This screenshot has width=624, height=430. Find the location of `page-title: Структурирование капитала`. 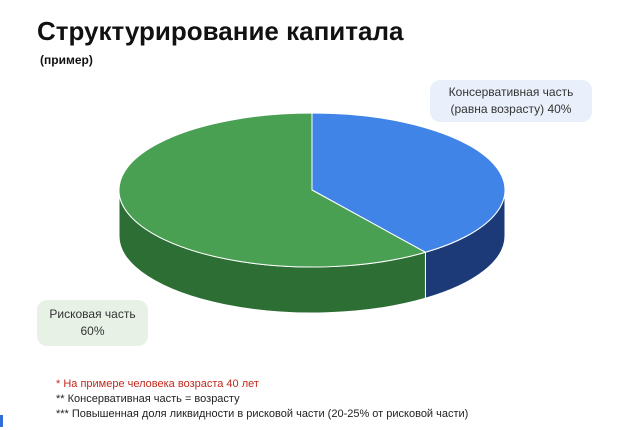

page-title: Структурирование капитала is located at coordinates (220, 31).